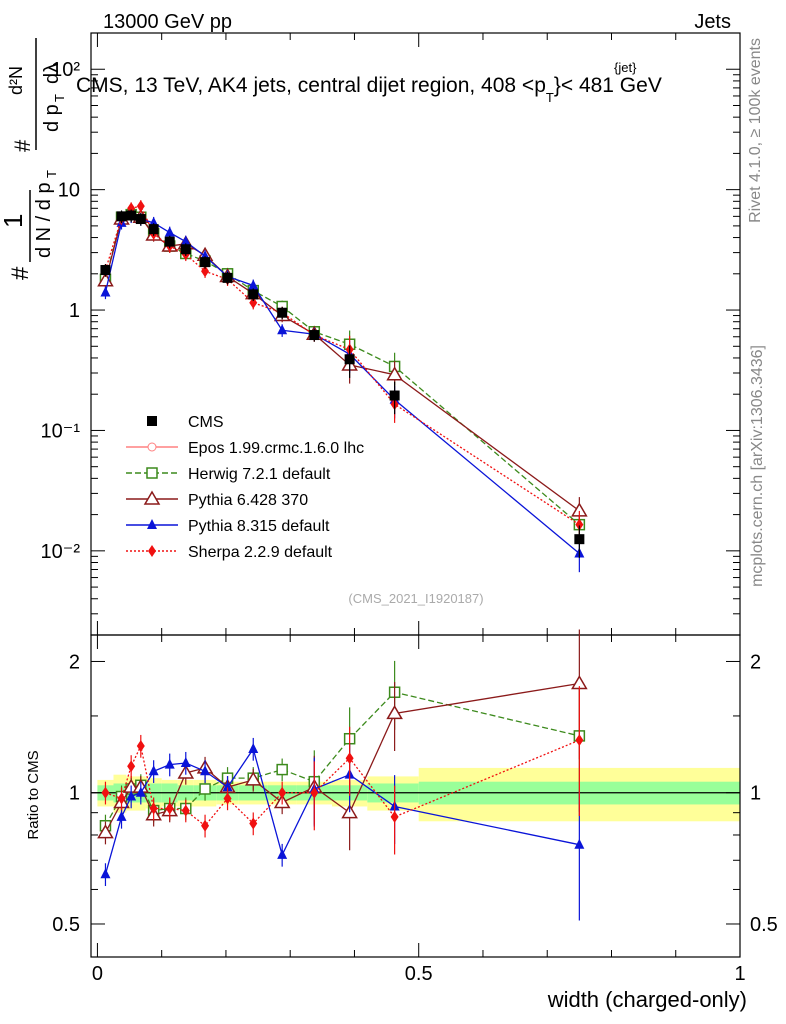 The height and width of the screenshot is (1024, 786). Describe the element at coordinates (260, 552) in the screenshot. I see `legend-label-sherpa: Sherpa 2.2.9 default` at that location.